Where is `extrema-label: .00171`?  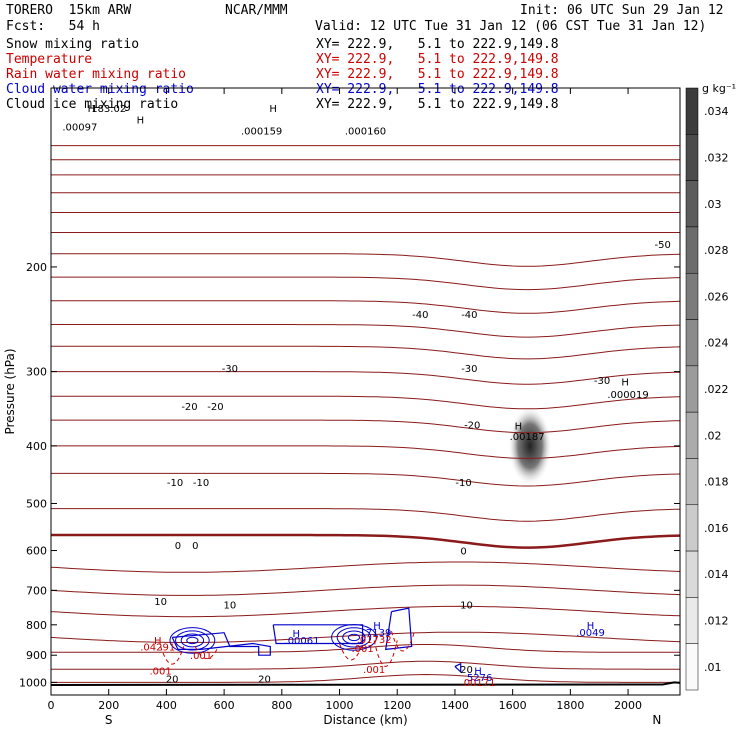 extrema-label: .00171 is located at coordinates (478, 683).